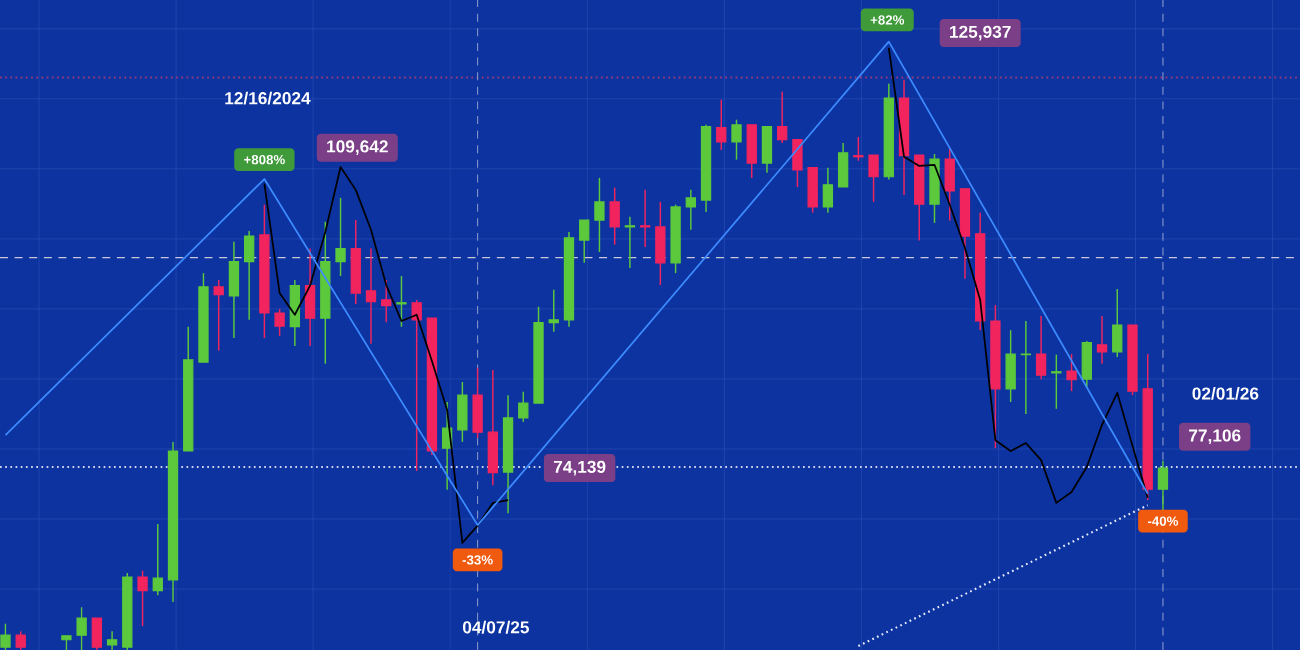 This screenshot has width=1300, height=650. Describe the element at coordinates (1163, 521) in the screenshot. I see `annotation: -40%` at that location.